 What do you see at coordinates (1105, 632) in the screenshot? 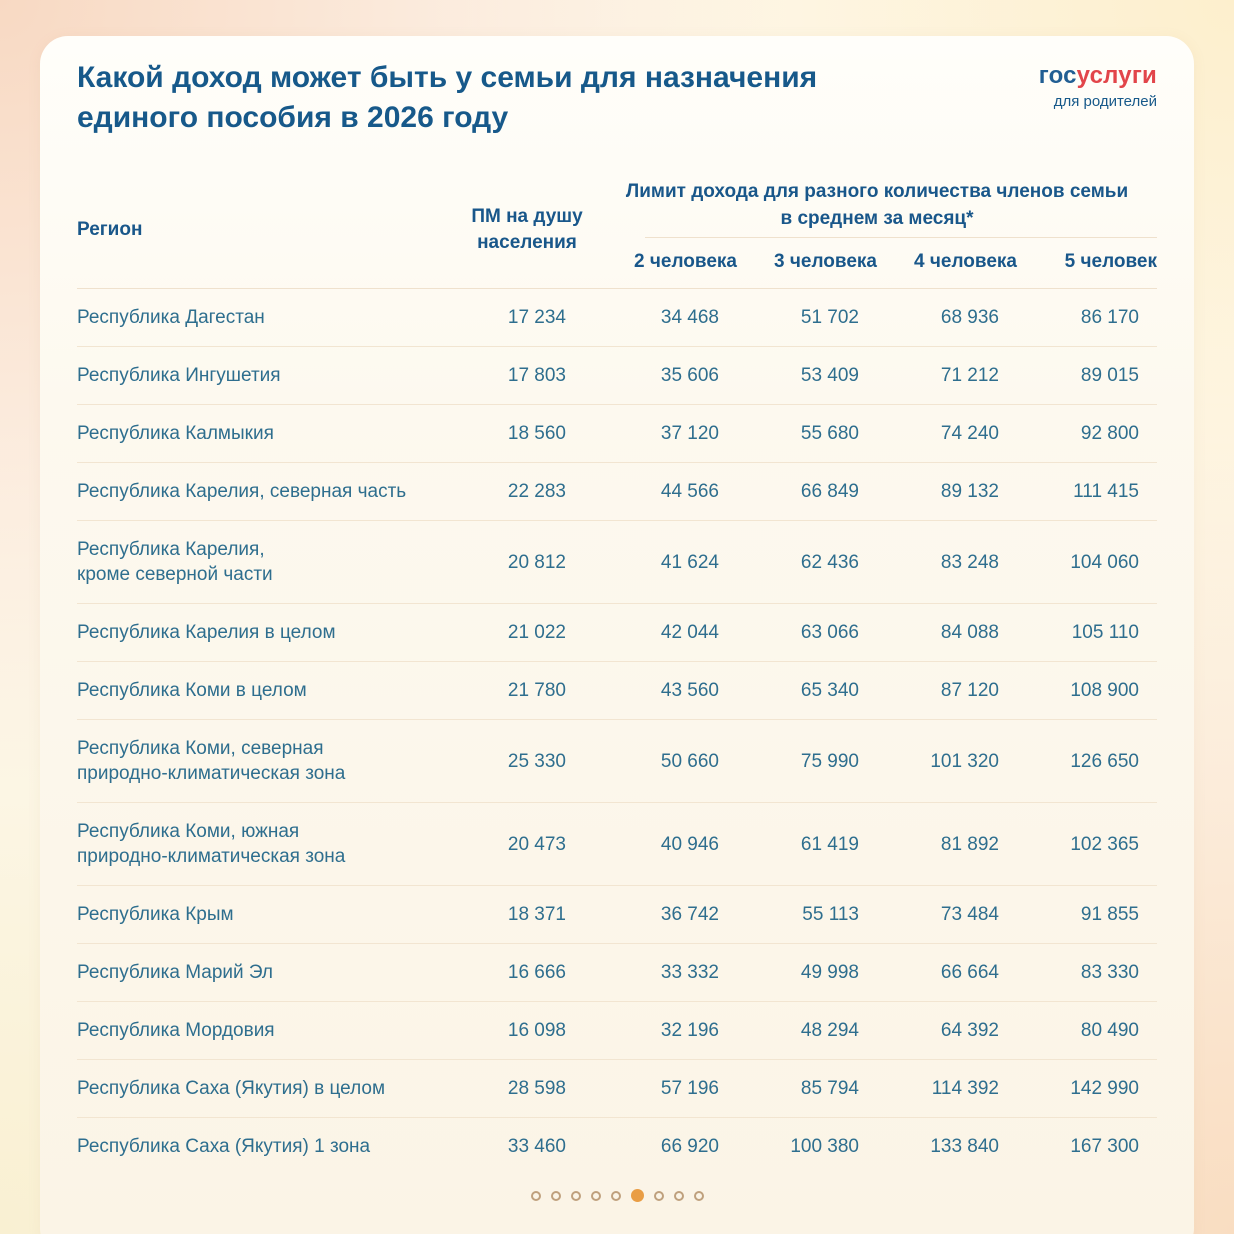
I see `limit-value-cell: 105 110` at bounding box center [1105, 632].